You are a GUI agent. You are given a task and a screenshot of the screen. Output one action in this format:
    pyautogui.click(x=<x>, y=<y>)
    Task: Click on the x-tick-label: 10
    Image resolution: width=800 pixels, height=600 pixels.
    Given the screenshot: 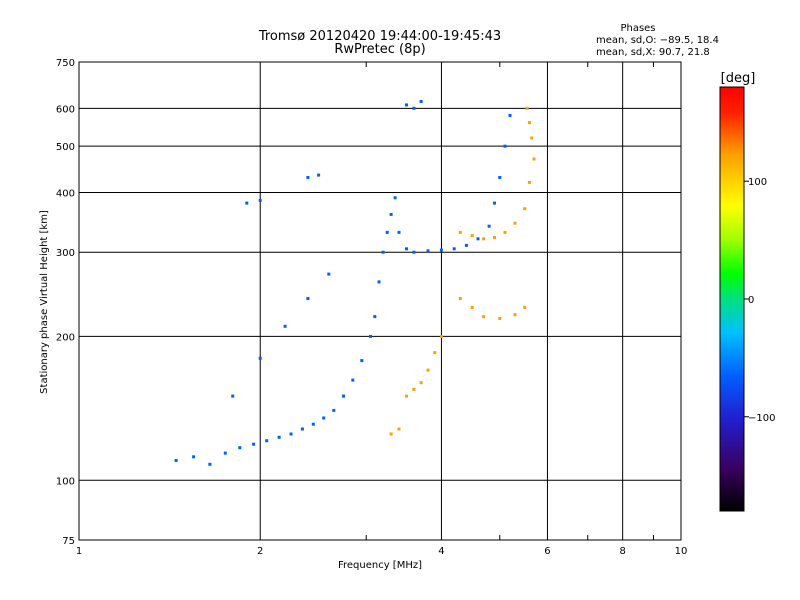 What is the action you would take?
    pyautogui.click(x=681, y=551)
    